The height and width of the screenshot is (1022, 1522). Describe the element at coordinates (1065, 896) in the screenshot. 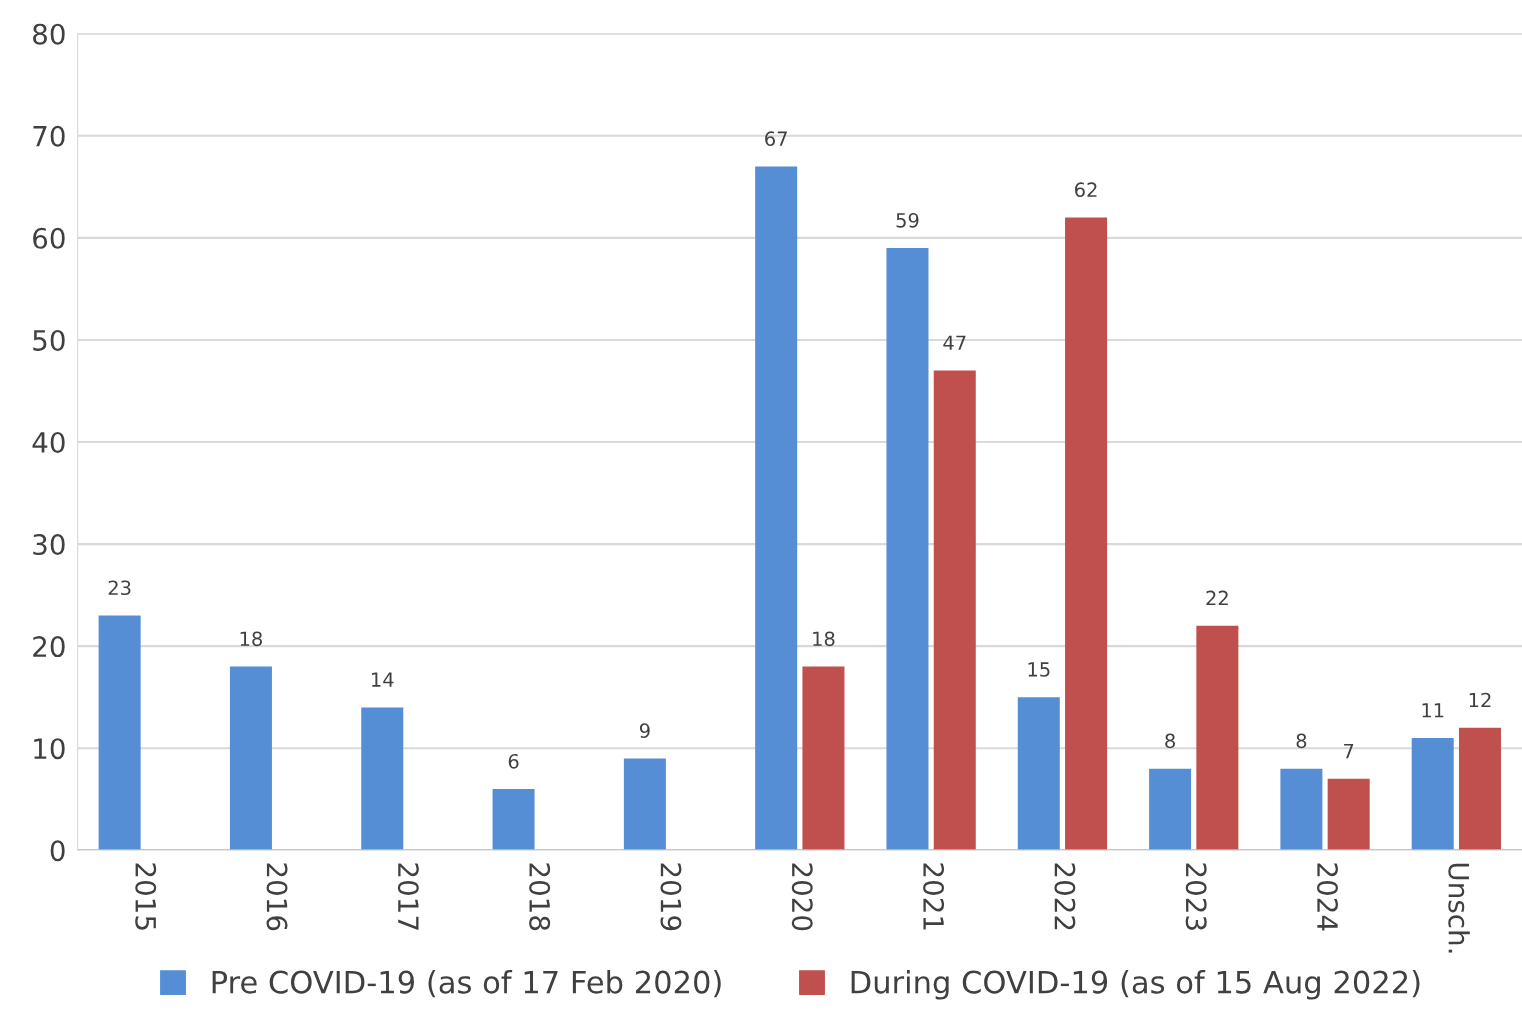

I see `x-tick-label: 2022` at that location.